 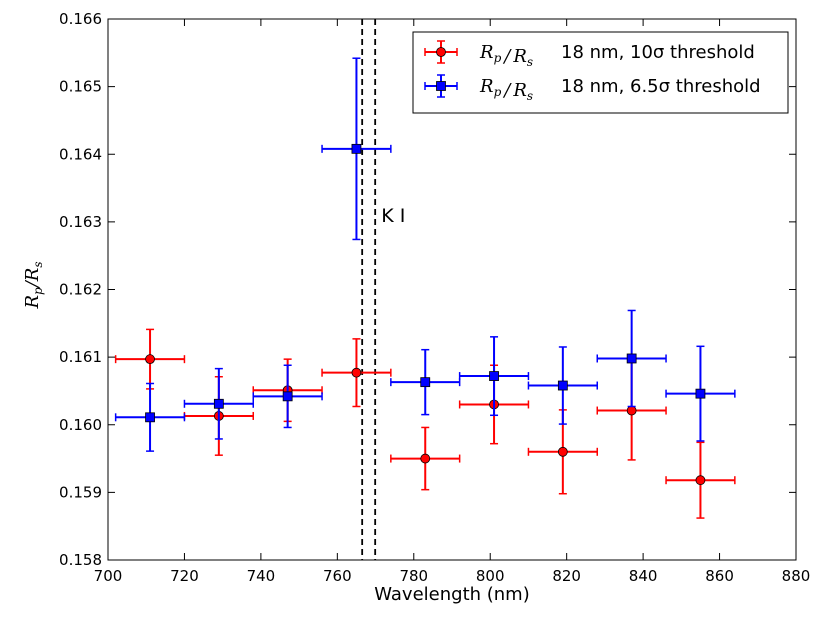 I want to click on legend-label: 18 nm, 6.5σ threshold, so click(x=661, y=86).